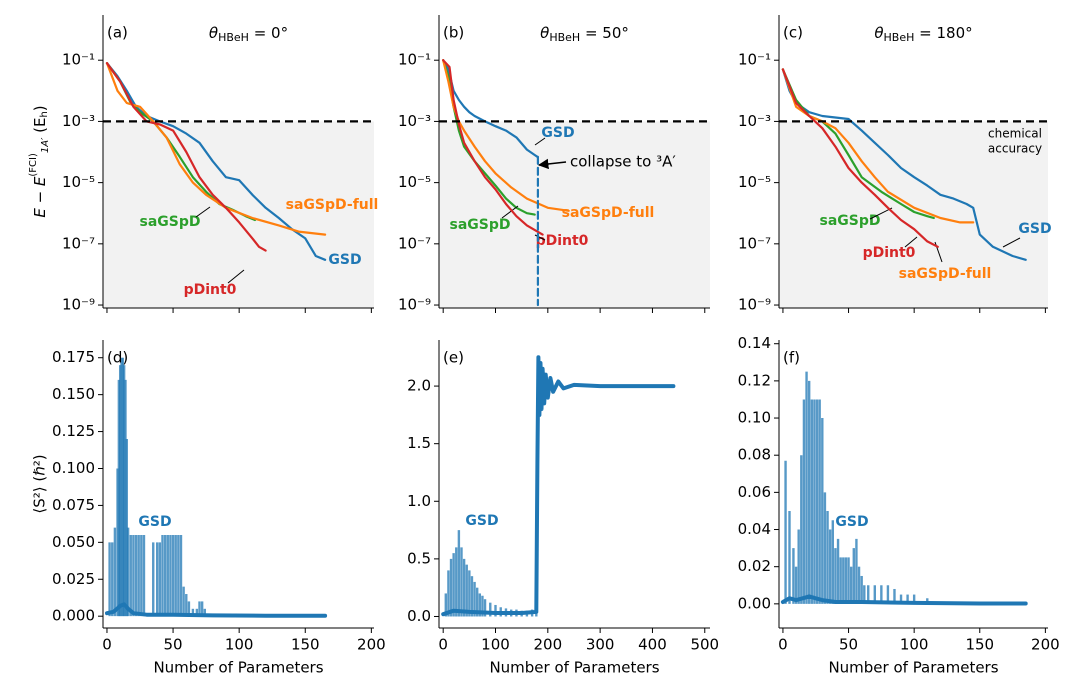 Image resolution: width=1080 pixels, height=699 pixels. I want to click on annotation-arrow, so click(552, 164).